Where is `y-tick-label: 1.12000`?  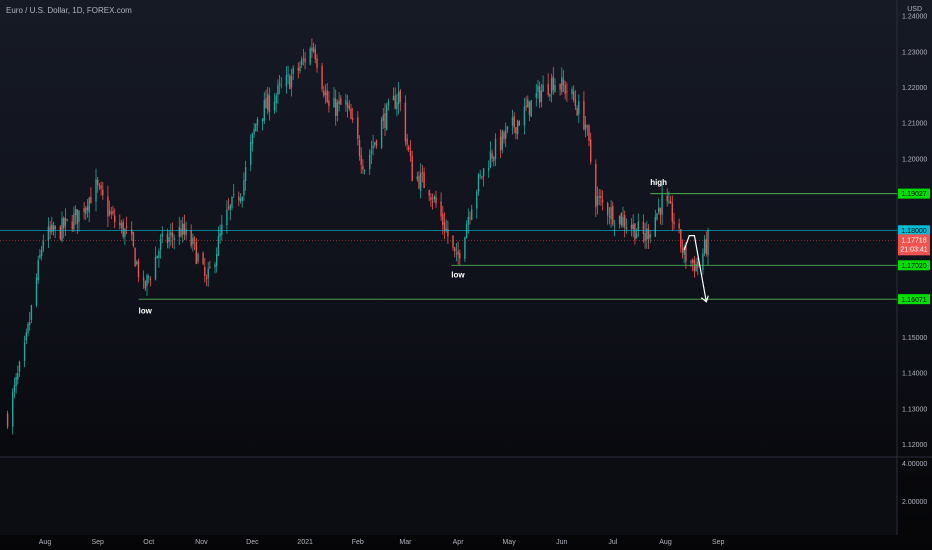 y-tick-label: 1.12000 is located at coordinates (914, 445).